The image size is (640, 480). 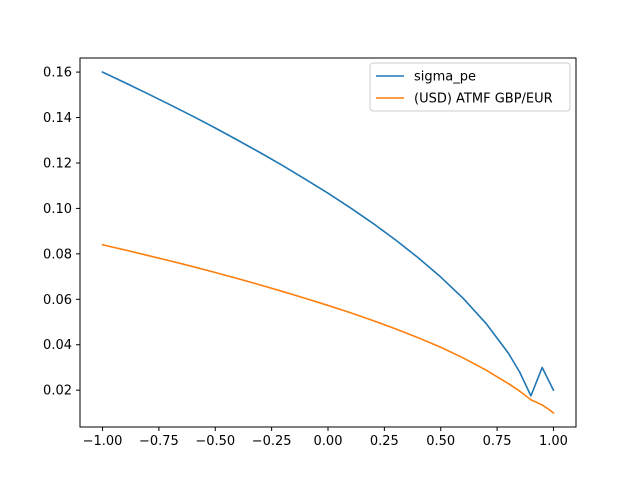 What do you see at coordinates (57, 300) in the screenshot?
I see `y-tick-label: 0.06` at bounding box center [57, 300].